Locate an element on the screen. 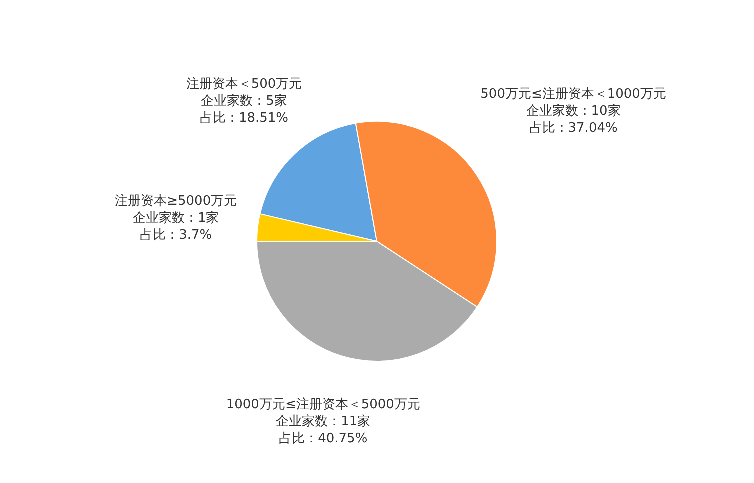  data-label: 占比：18.51% is located at coordinates (244, 118).